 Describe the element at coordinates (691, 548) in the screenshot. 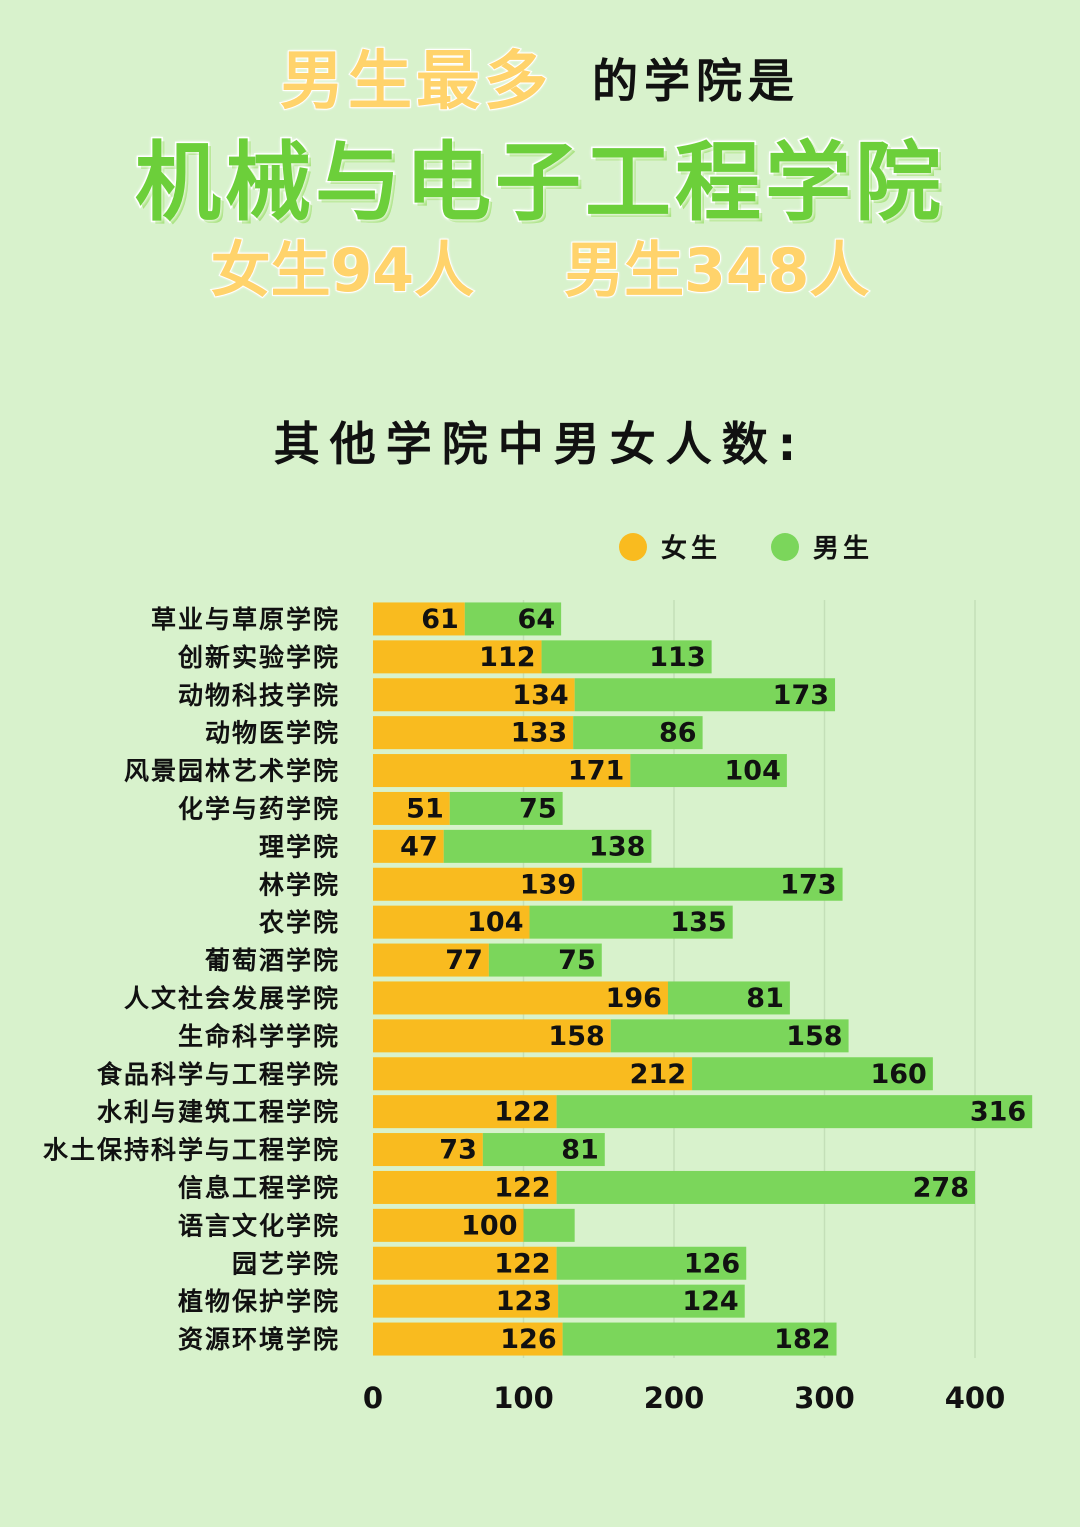

I see `legend-label-0: 女生` at that location.